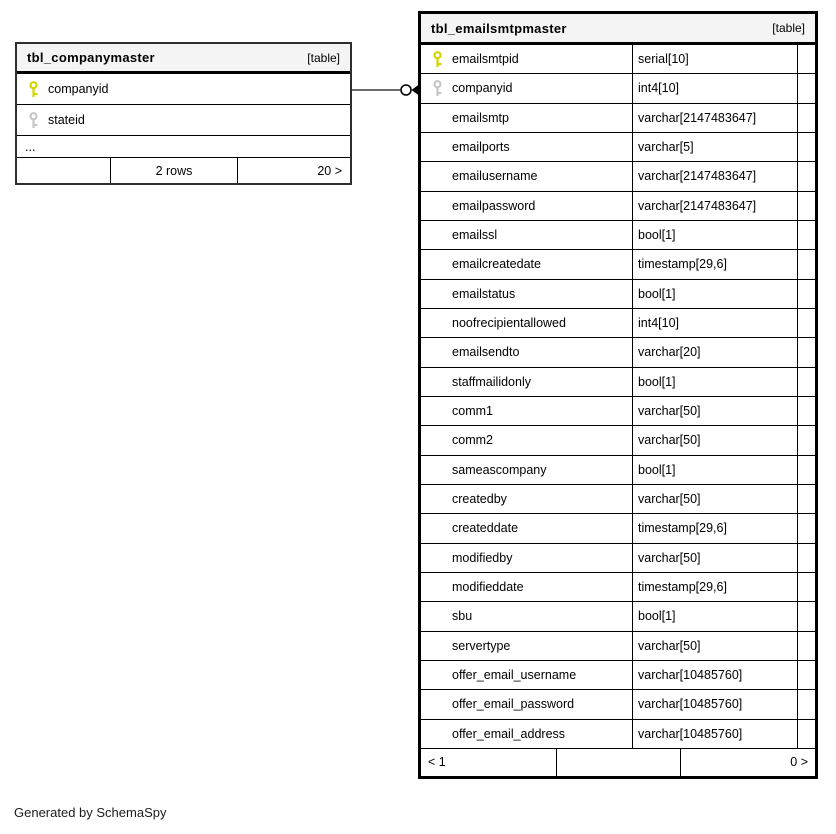 The height and width of the screenshot is (834, 836). Describe the element at coordinates (618, 117) in the screenshot. I see `column-row: emailsmtp varchar[2147483647]` at that location.